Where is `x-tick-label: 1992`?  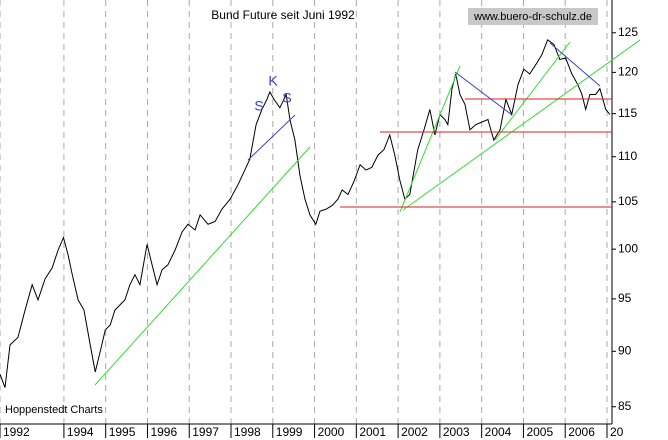
x-tick-label: 1992 is located at coordinates (16, 432).